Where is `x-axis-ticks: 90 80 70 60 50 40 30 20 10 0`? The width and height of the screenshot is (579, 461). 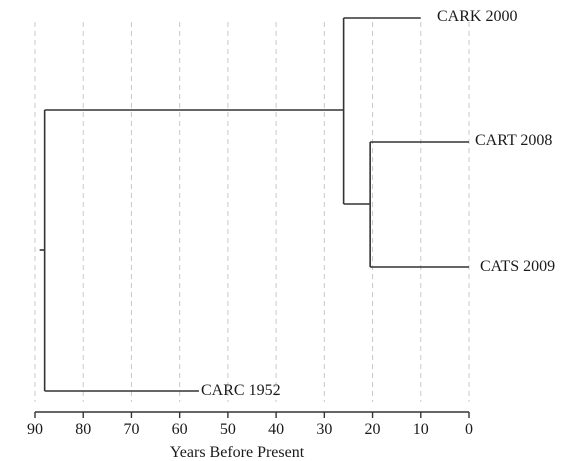 x-axis-ticks: 90 80 70 60 50 40 30 20 10 0 is located at coordinates (250, 425).